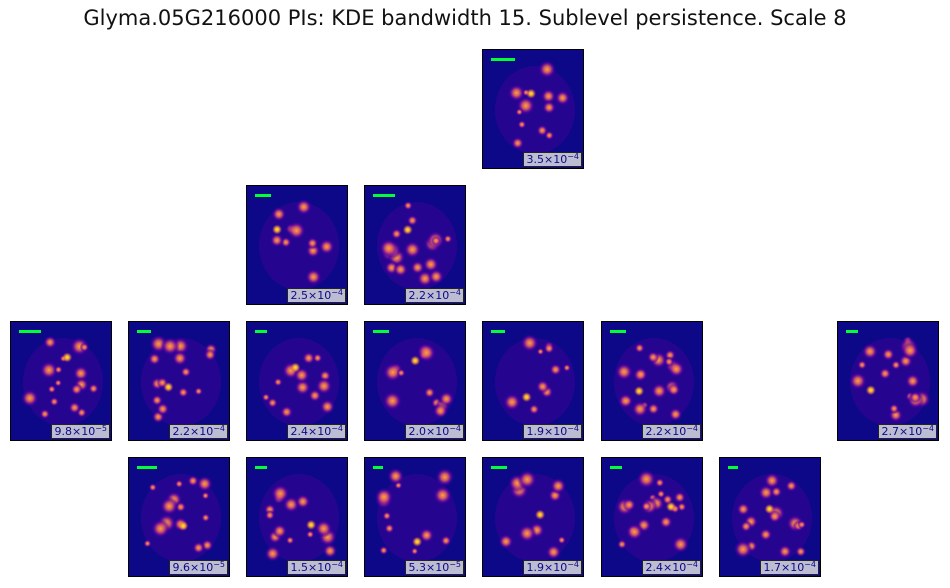 The height and width of the screenshot is (588, 950). I want to click on max-value-label: 2.0×10−4, so click(434, 431).